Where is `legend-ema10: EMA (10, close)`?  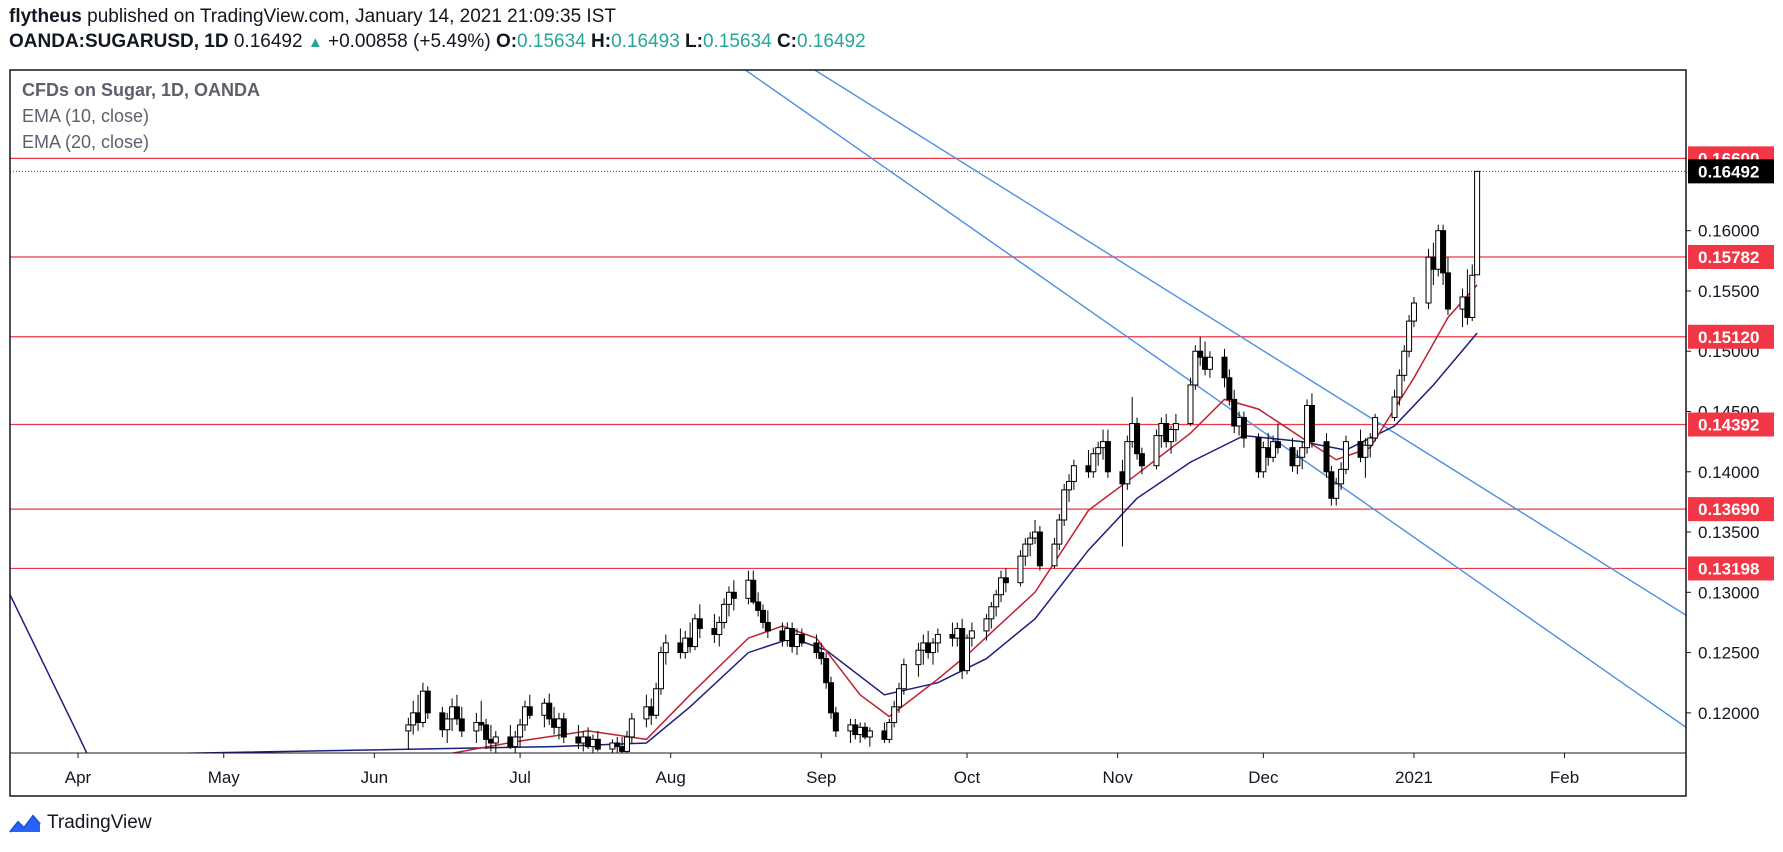
legend-ema10: EMA (10, close) is located at coordinates (85, 116).